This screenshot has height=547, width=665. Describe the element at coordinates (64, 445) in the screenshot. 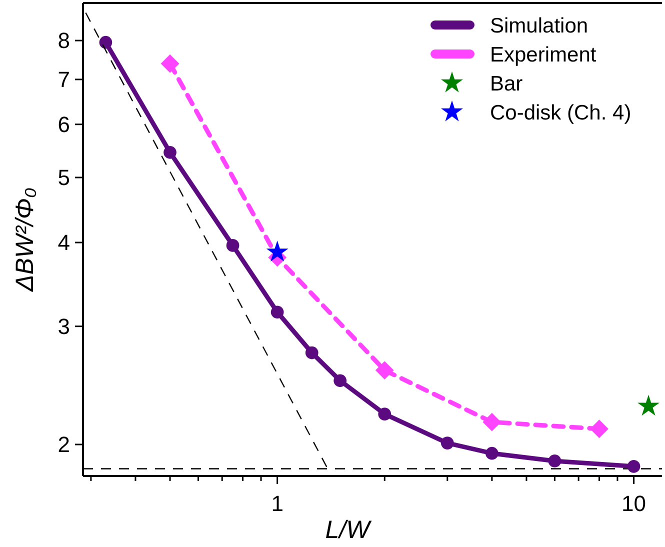

I see `y-tick-label: 2` at that location.